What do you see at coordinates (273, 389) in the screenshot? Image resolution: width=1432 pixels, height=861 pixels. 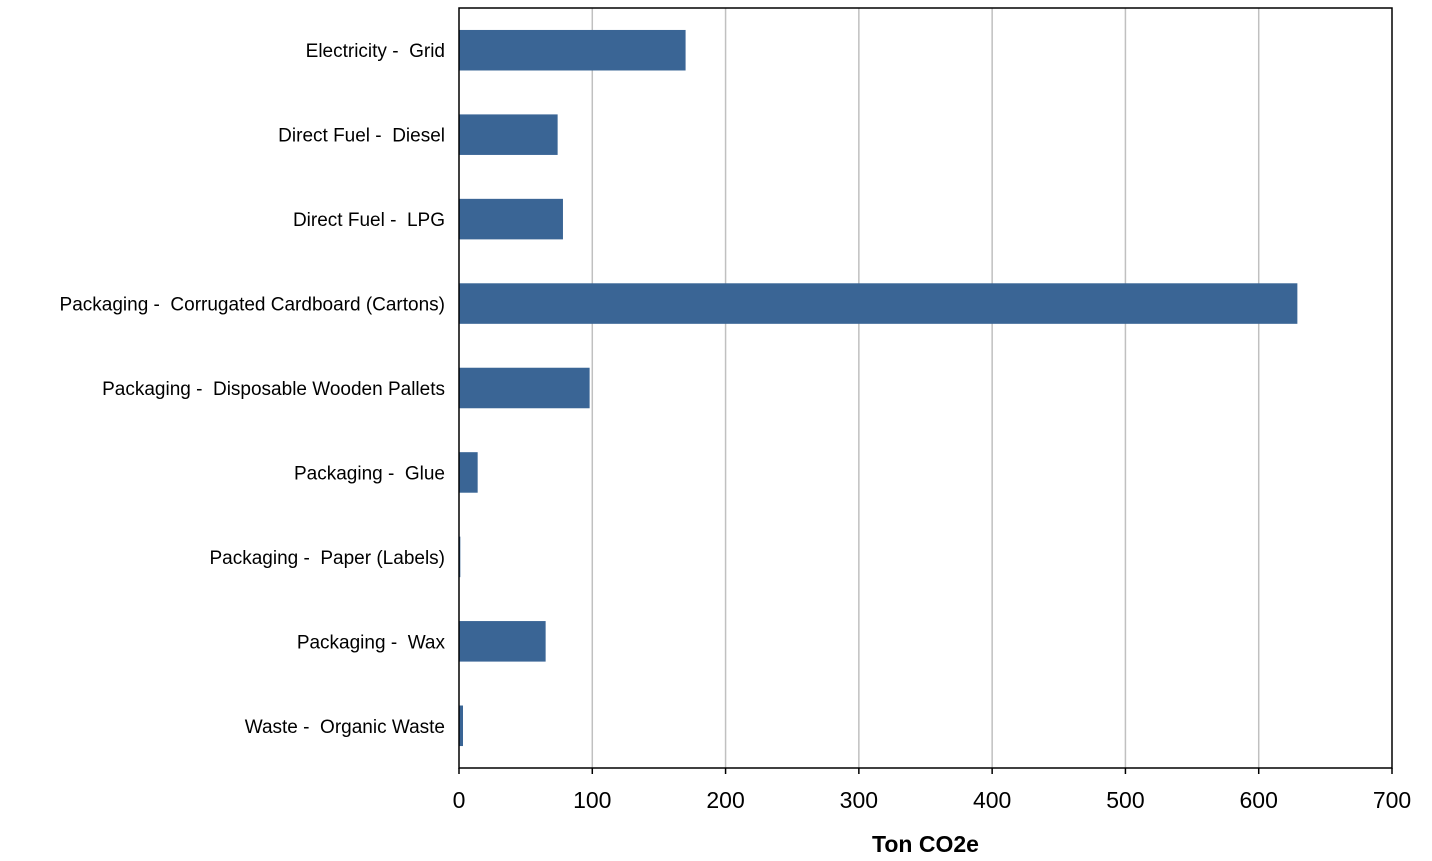 I see `category-label: Packaging - Disposable Wooden Pallets` at bounding box center [273, 389].